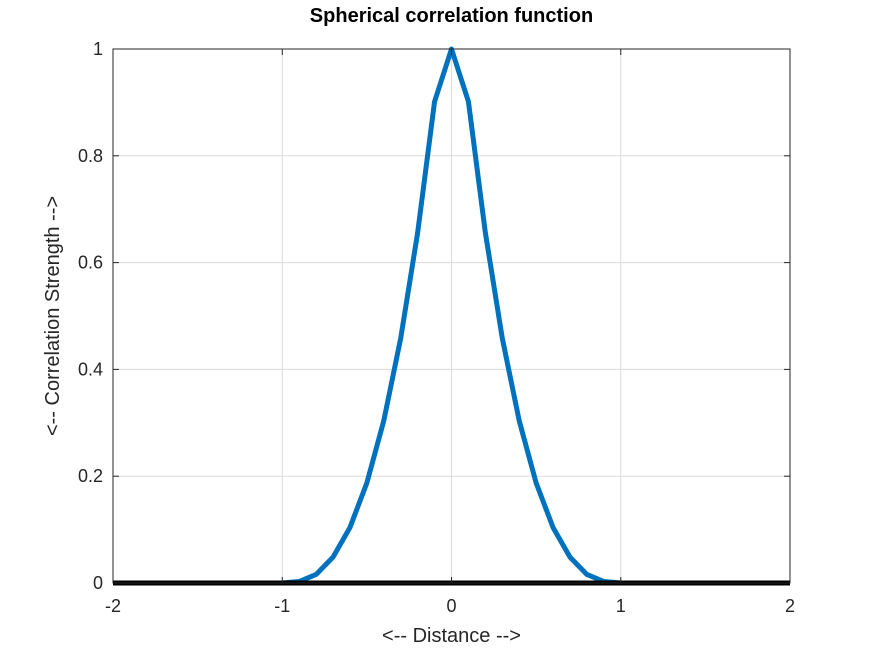 This screenshot has height=655, width=873. I want to click on x-tick-label: -1, so click(282, 606).